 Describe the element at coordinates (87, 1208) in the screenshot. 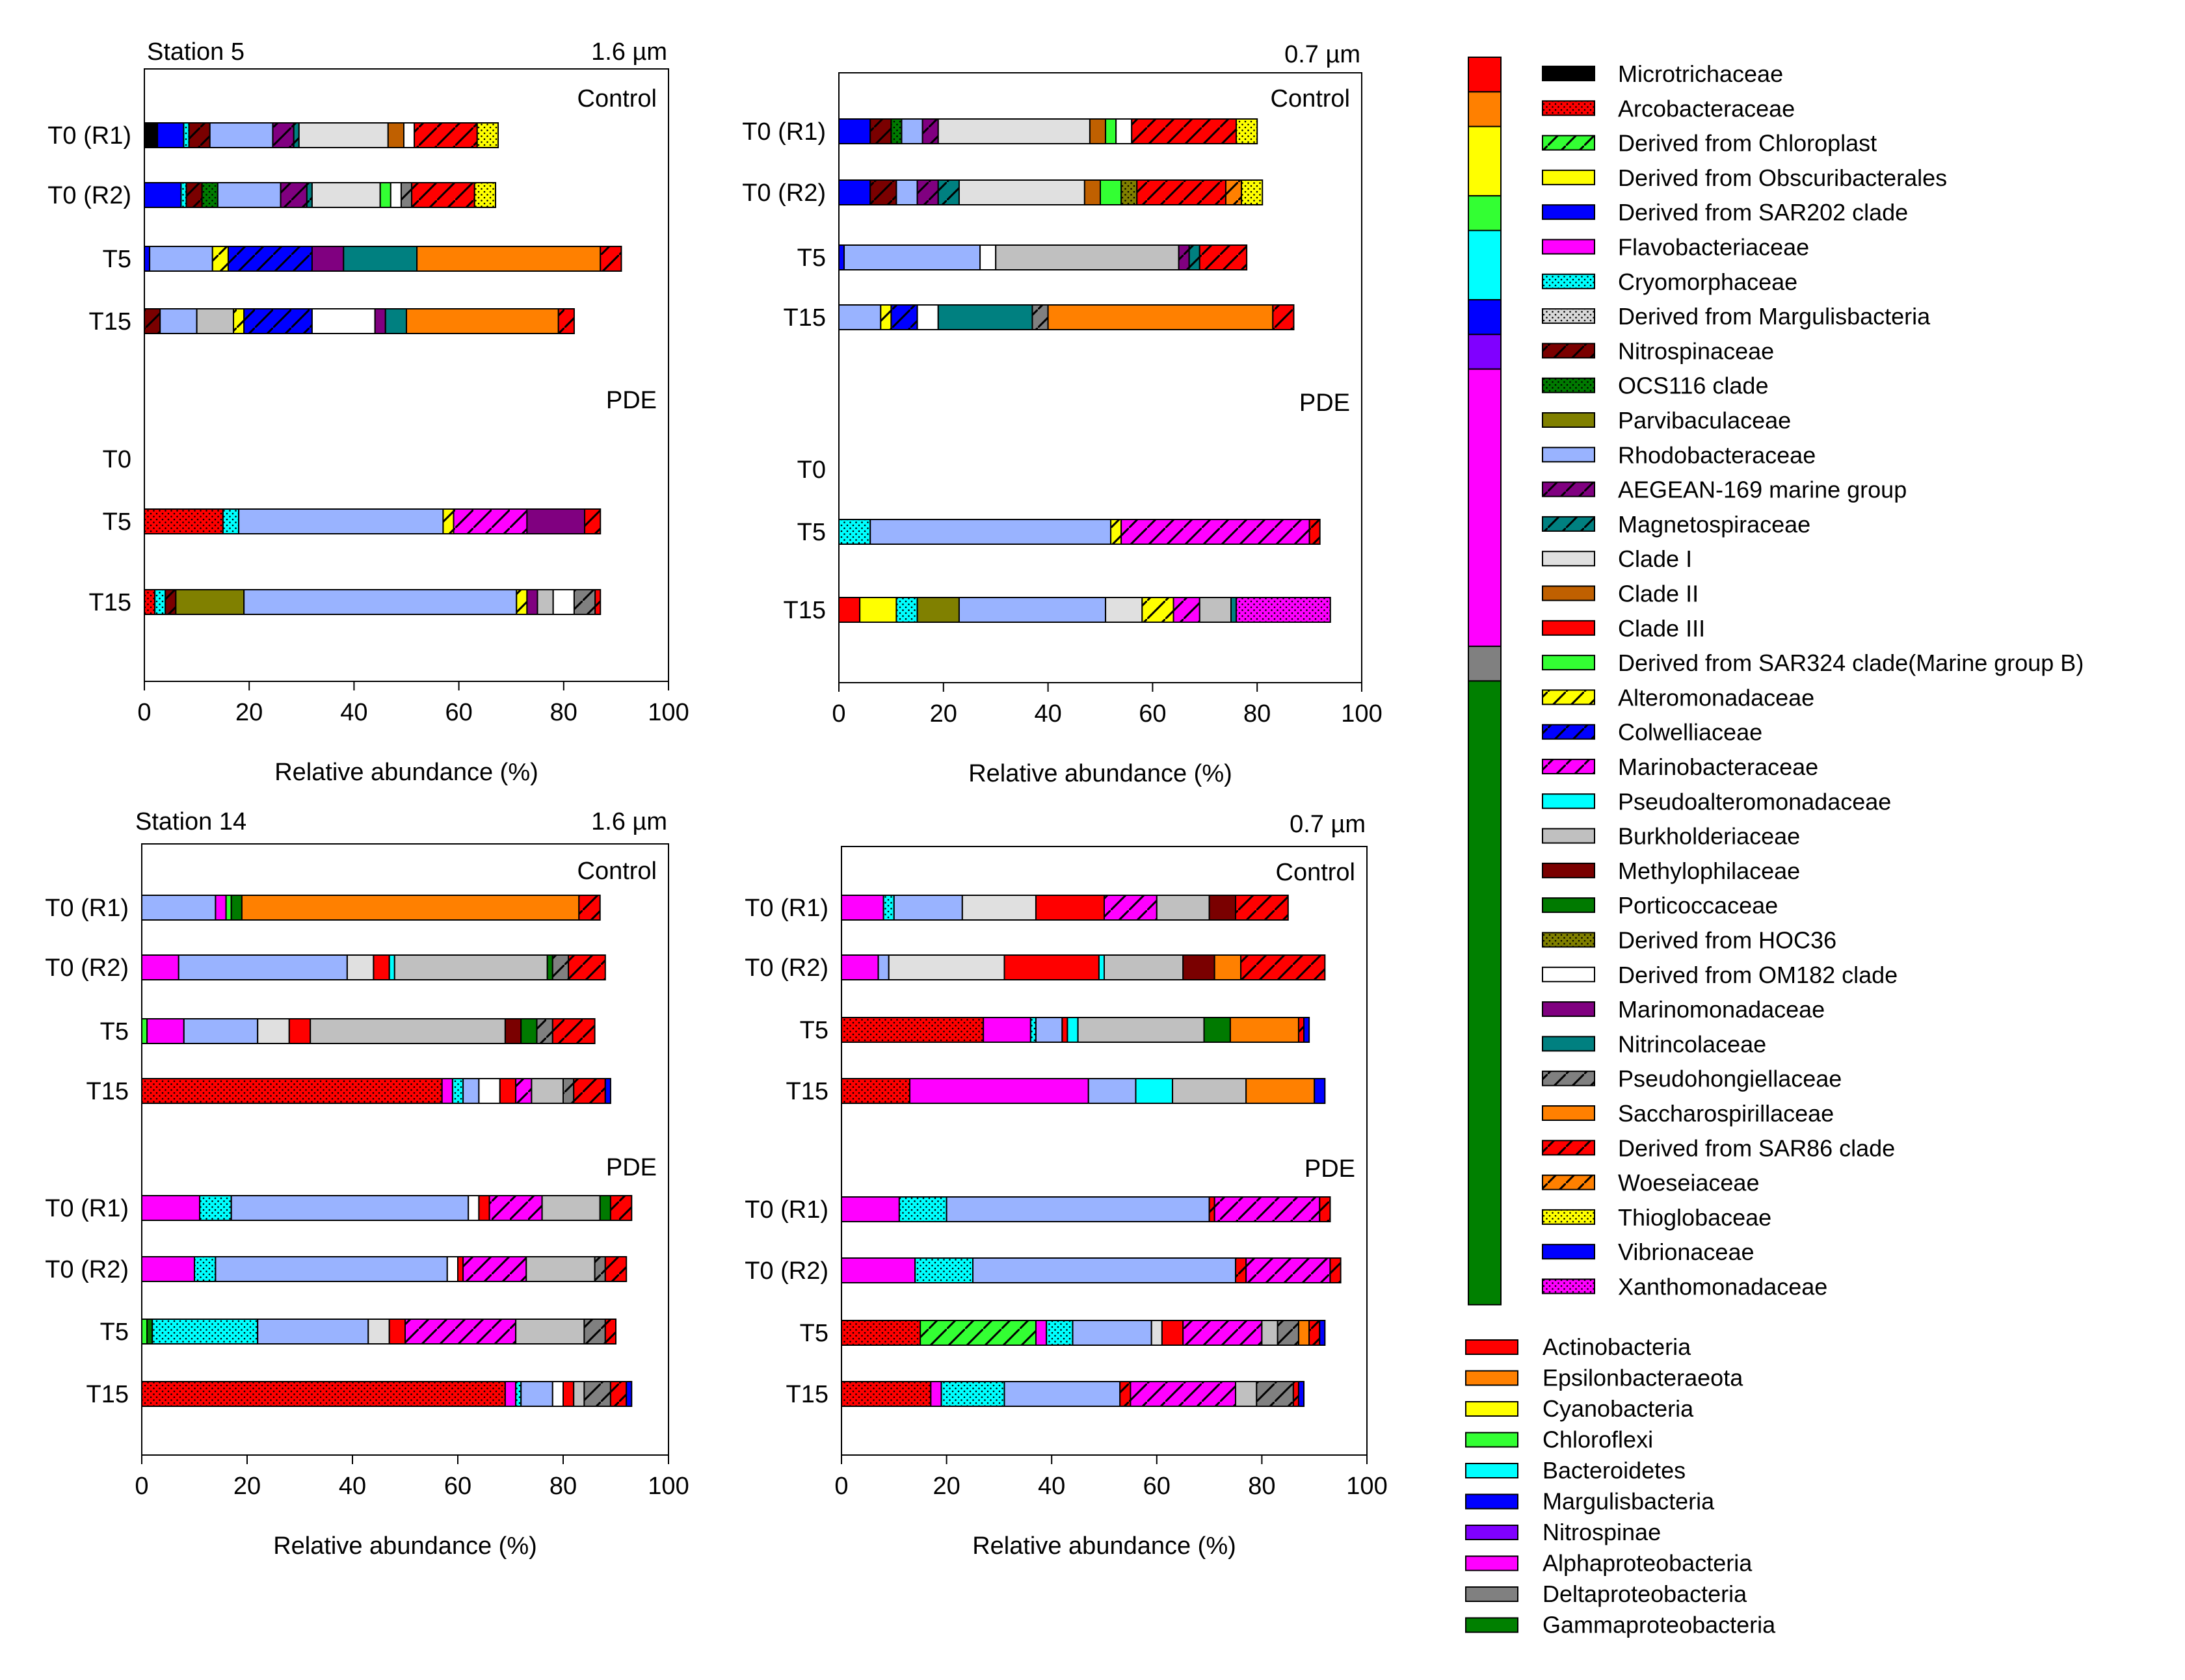

I see `row-label: T0 (R1)` at that location.